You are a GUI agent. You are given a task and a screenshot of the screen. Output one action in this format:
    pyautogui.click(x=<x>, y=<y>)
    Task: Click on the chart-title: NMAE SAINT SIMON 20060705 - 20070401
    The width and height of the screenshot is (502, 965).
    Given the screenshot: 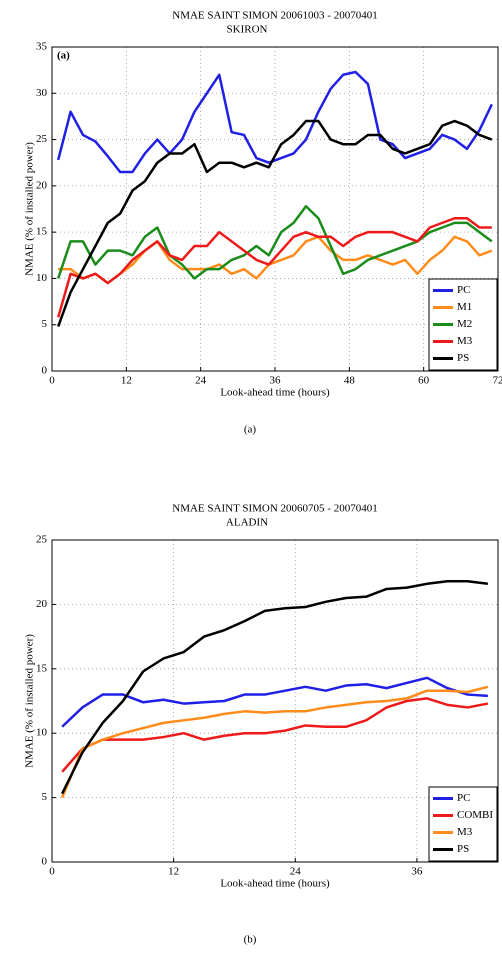 What is the action you would take?
    pyautogui.click(x=274, y=509)
    